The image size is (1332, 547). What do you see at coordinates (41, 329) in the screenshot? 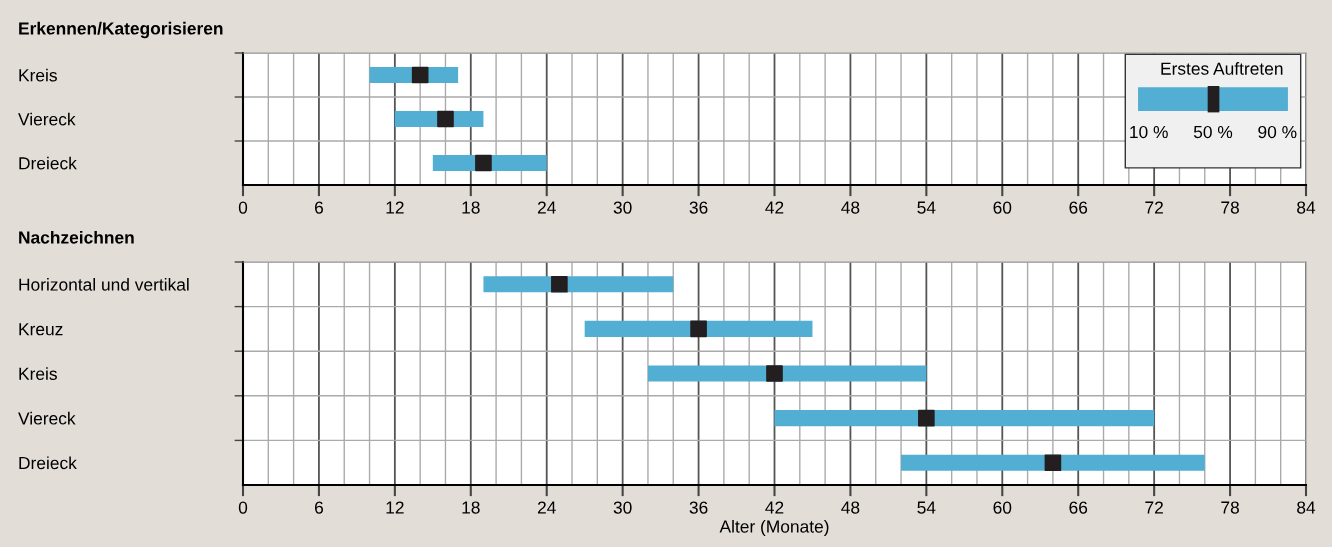
I see `y-tick-label: Kreuz` at bounding box center [41, 329].